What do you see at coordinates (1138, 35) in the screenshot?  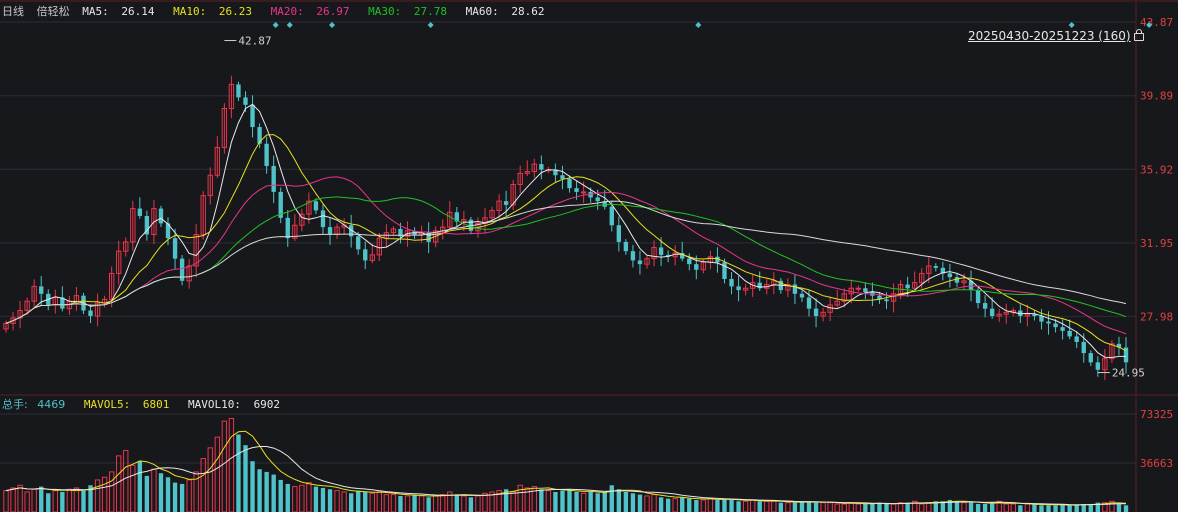 I see `lock-icon` at bounding box center [1138, 35].